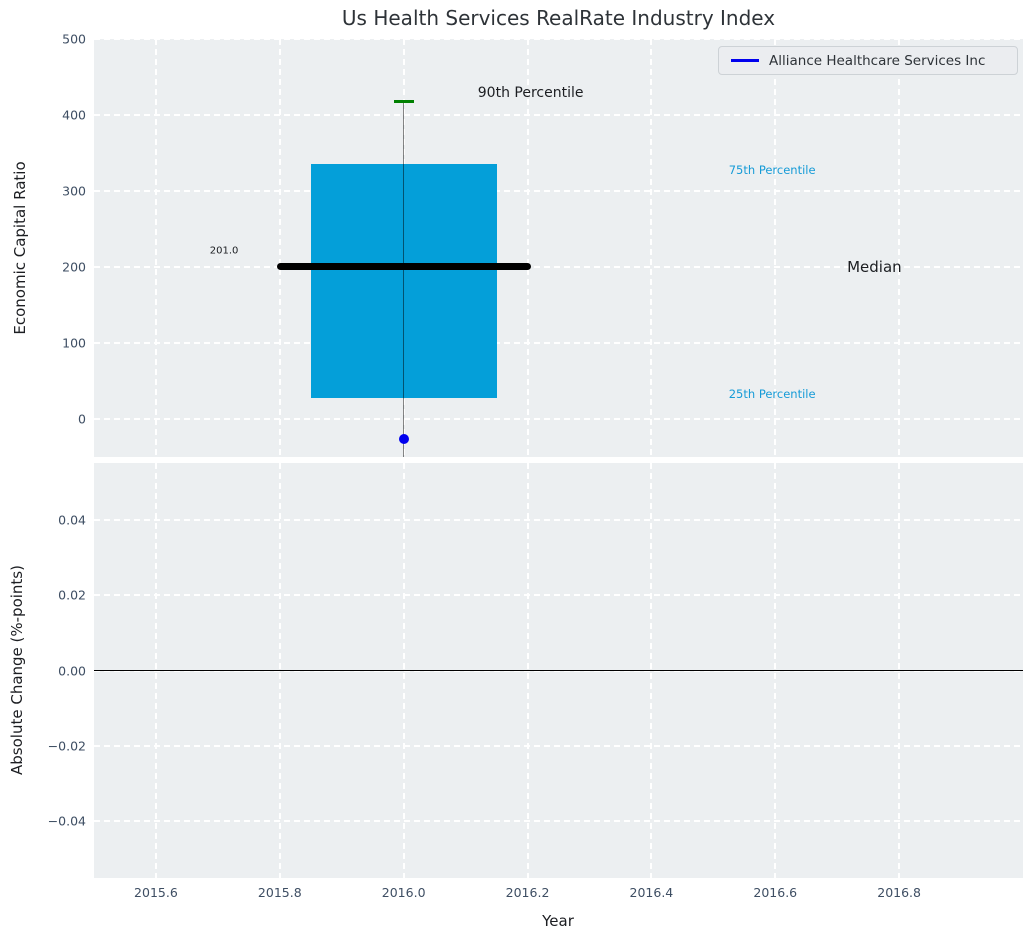  Describe the element at coordinates (899, 892) in the screenshot. I see `x-tick-label: 2016.8` at that location.